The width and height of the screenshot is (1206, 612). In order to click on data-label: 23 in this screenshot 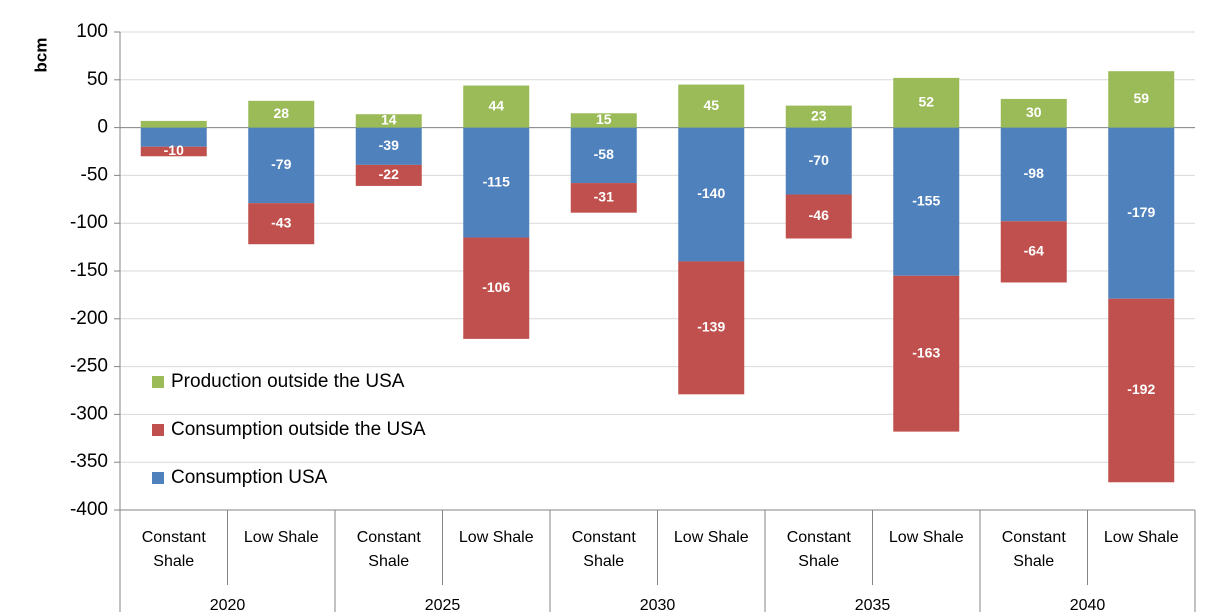, I will do `click(819, 115)`.